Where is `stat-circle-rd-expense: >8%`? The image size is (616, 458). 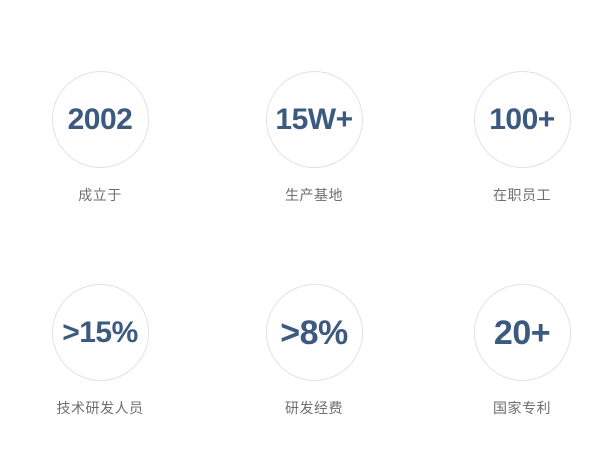 stat-circle-rd-expense: >8% is located at coordinates (314, 332).